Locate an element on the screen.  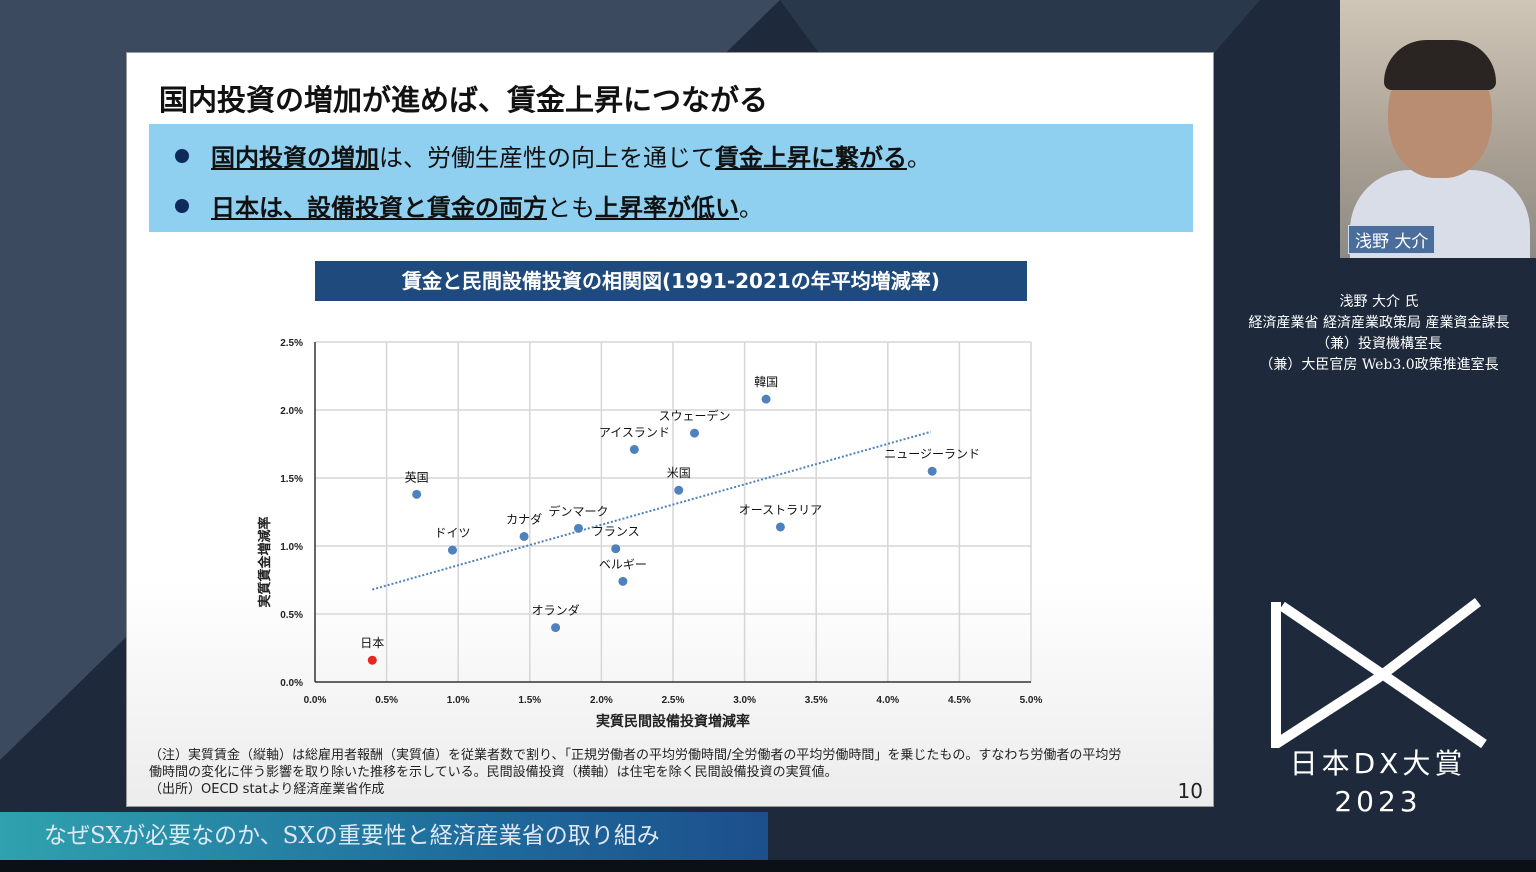
speaker-webcam: 浅野 大介 is located at coordinates (1438, 129).